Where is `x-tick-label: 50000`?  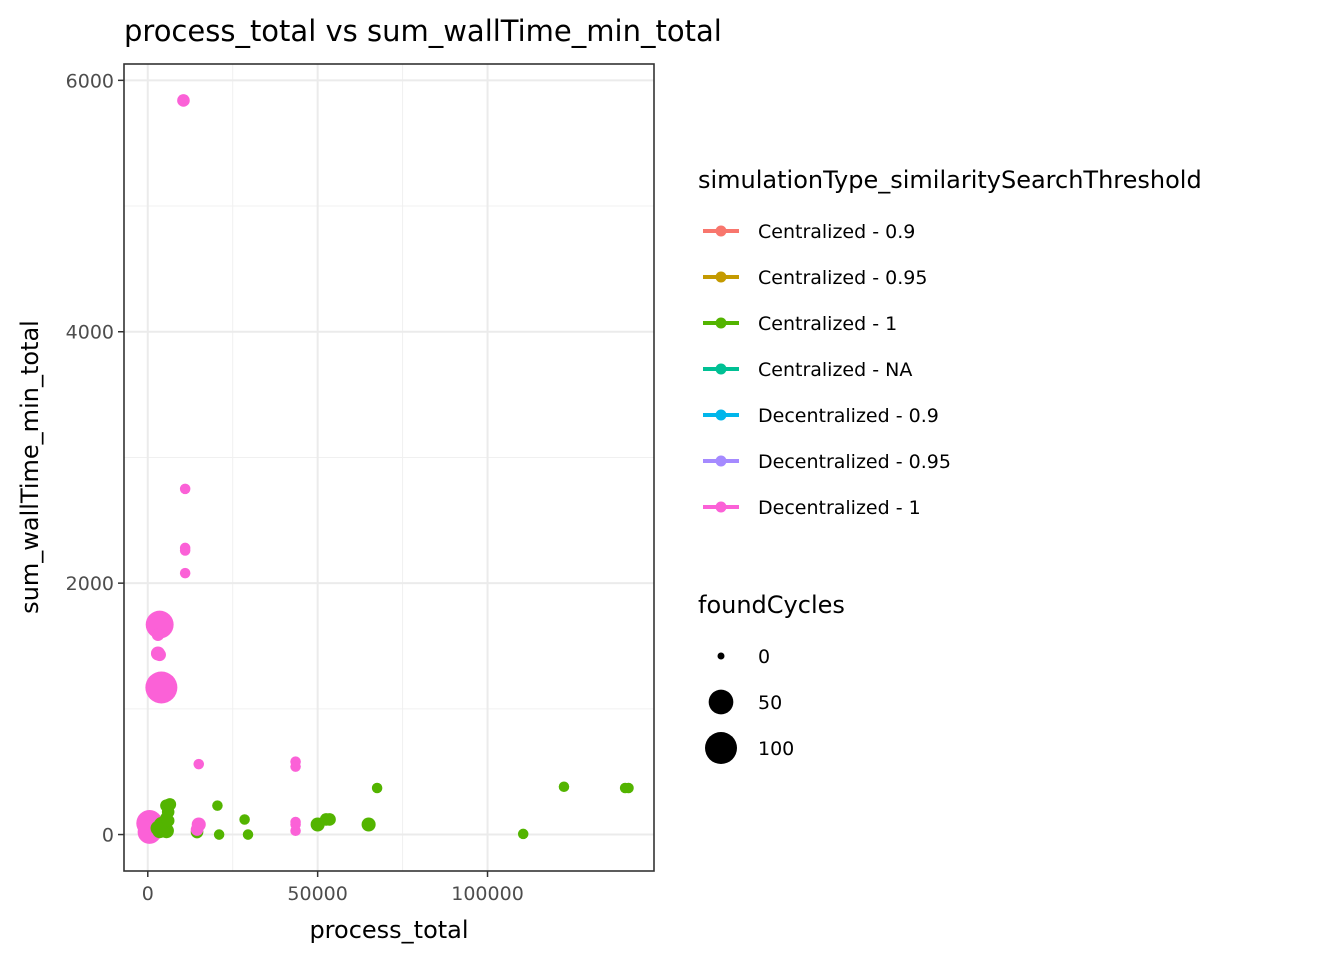
x-tick-label: 50000 is located at coordinates (317, 894).